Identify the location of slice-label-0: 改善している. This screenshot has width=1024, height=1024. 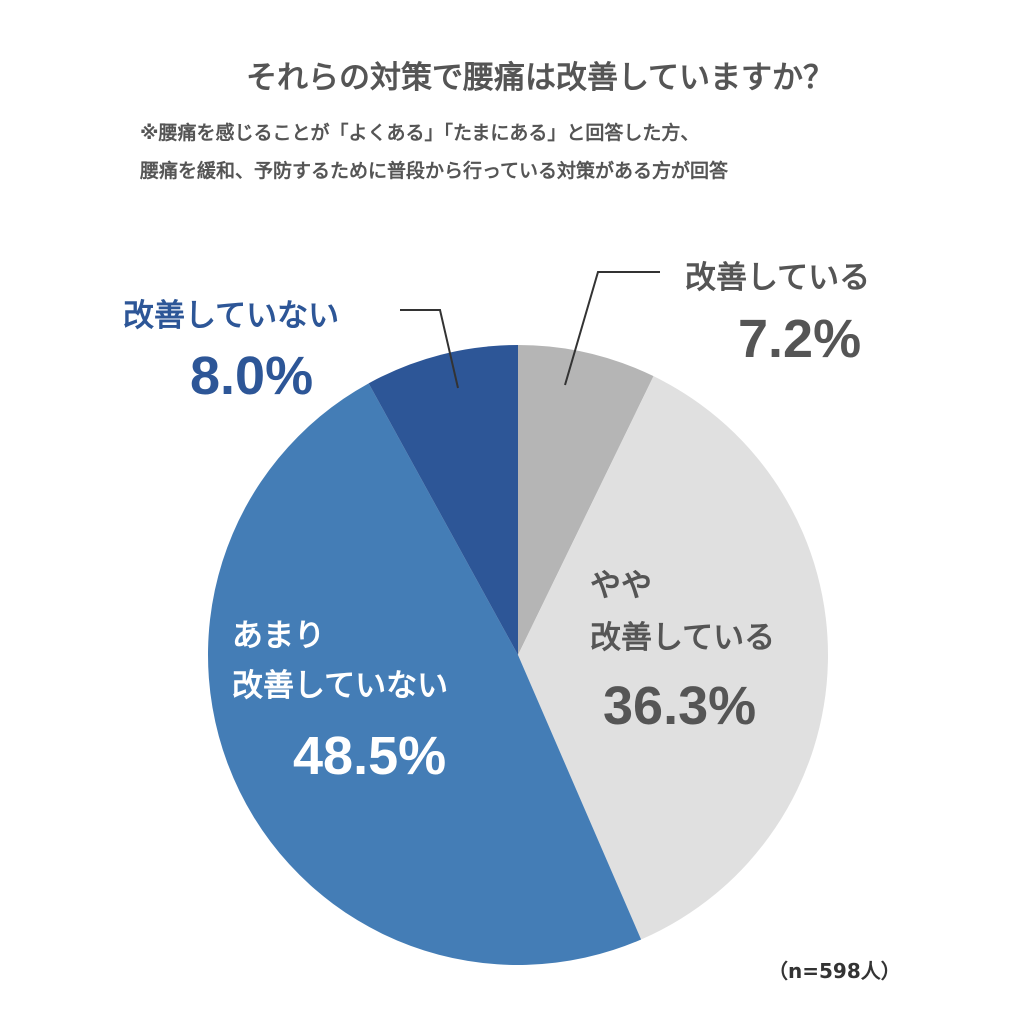
(778, 278).